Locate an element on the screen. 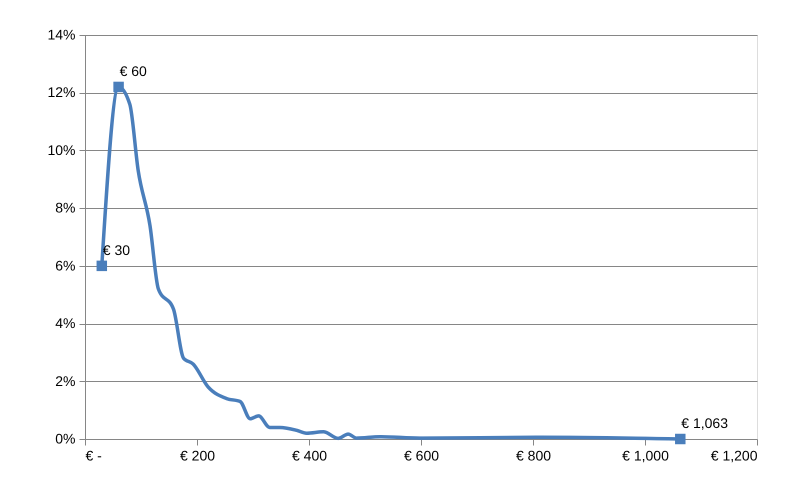 The image size is (807, 488). x-tick-label: € 600 is located at coordinates (422, 456).